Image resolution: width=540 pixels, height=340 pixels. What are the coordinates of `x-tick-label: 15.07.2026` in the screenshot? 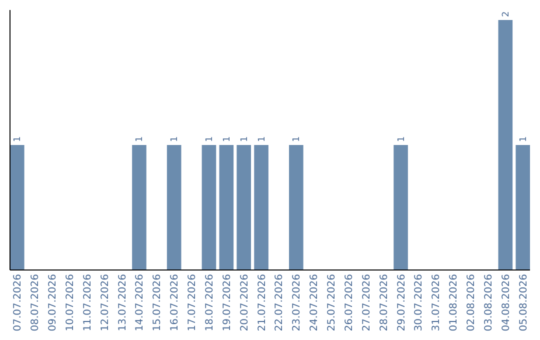 It's located at (158, 303).